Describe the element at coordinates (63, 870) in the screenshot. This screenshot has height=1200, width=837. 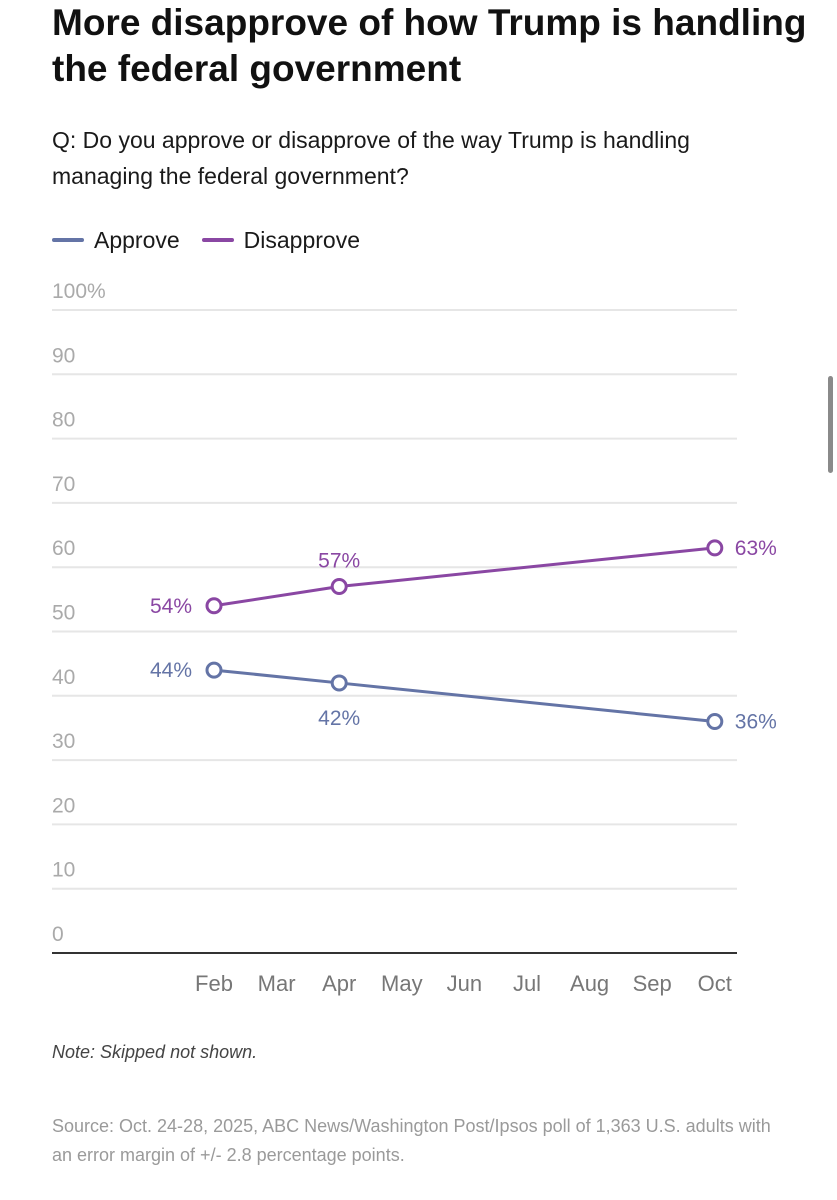
I see `y-tick-label-10: 10` at that location.